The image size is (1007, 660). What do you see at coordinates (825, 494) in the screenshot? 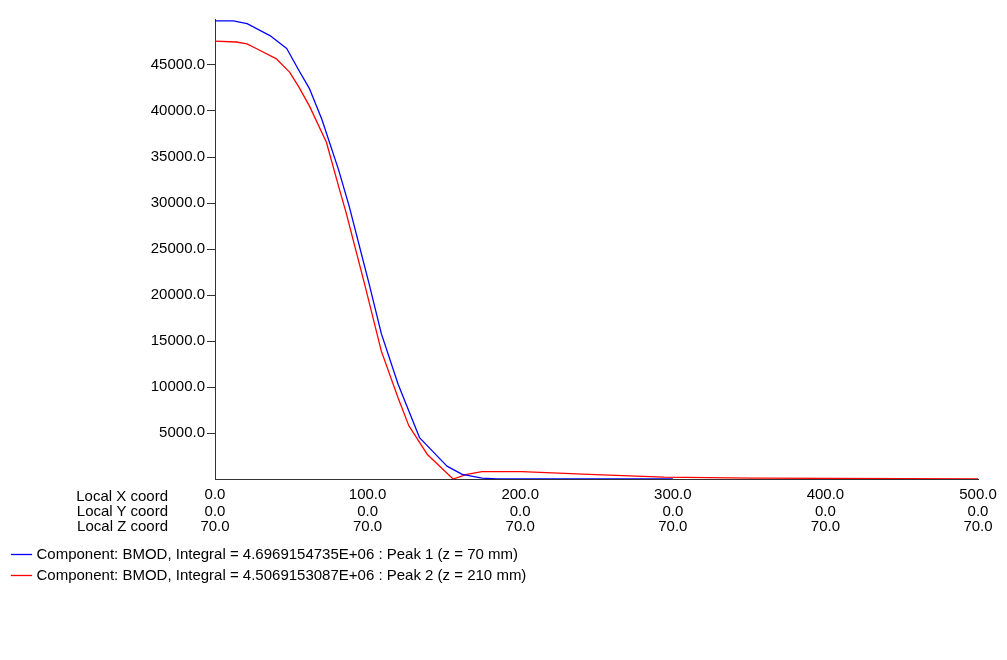
I see `x-tick-label: 400.0` at bounding box center [825, 494].